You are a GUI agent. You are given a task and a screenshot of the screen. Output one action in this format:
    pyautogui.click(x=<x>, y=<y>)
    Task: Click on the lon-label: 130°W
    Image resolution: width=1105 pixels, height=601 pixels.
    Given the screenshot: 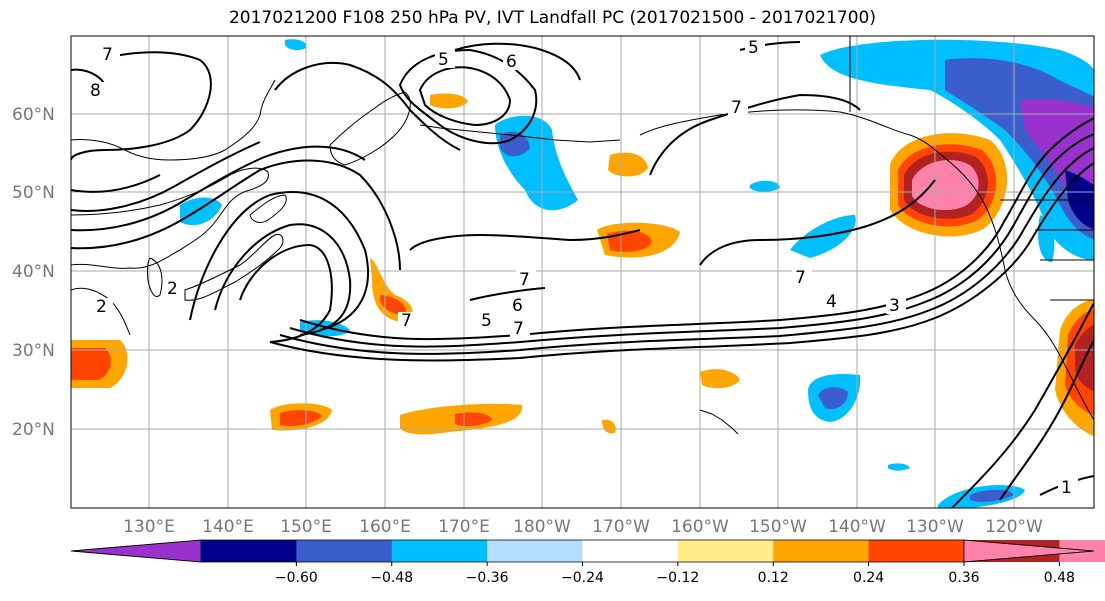 What is the action you would take?
    pyautogui.click(x=935, y=527)
    